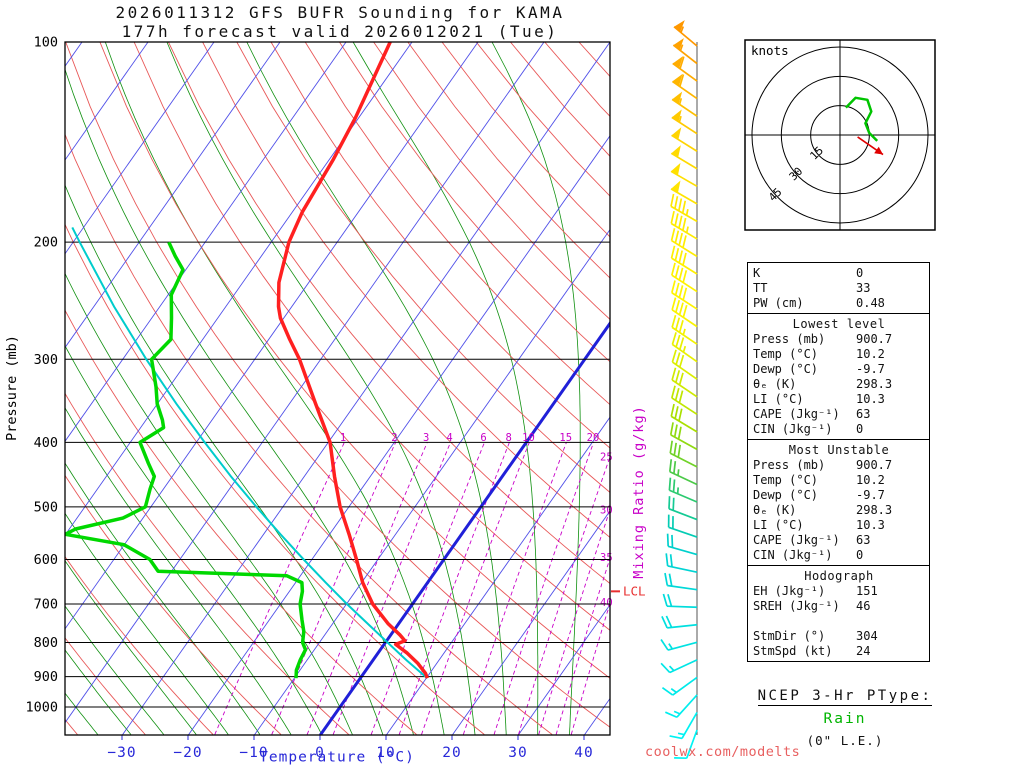 This screenshot has height=768, width=1024. I want to click on stat-row: TT 33, so click(839, 288).